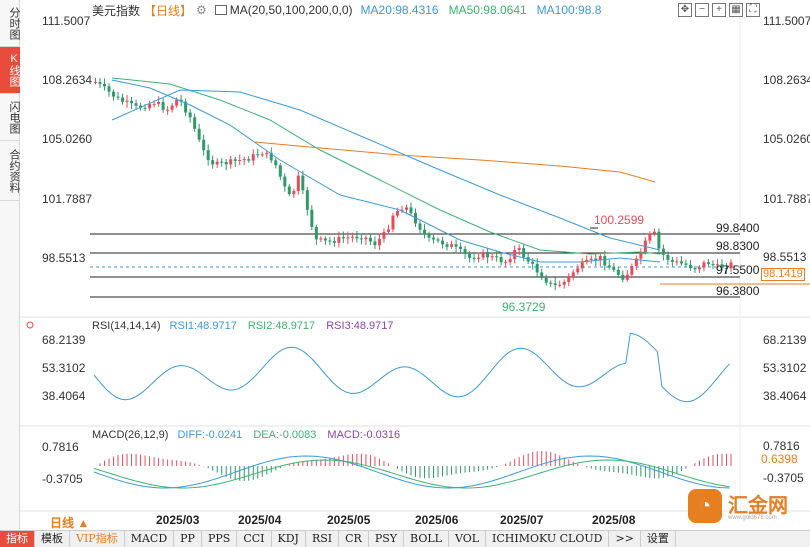 Image resolution: width=810 pixels, height=547 pixels. Describe the element at coordinates (10, 23) in the screenshot. I see `side-tab-0: 分时图` at that location.